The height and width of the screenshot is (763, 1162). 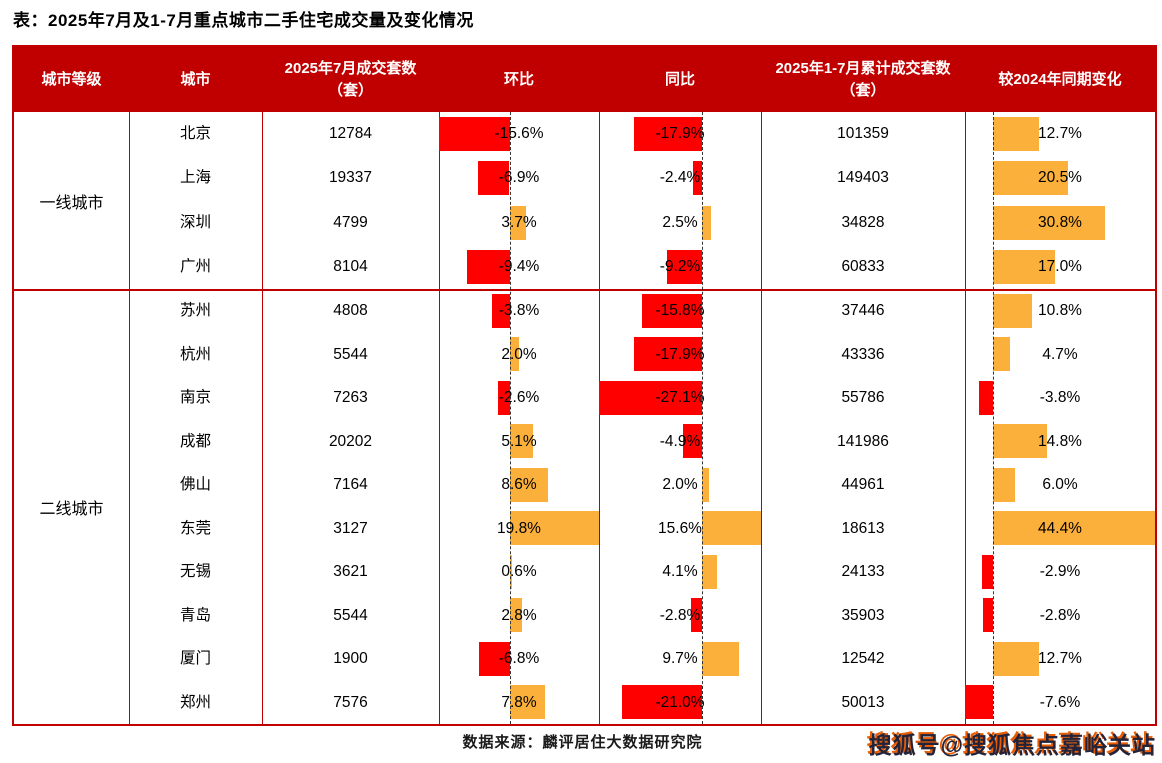 I want to click on zero-axis-mom, so click(x=510, y=418).